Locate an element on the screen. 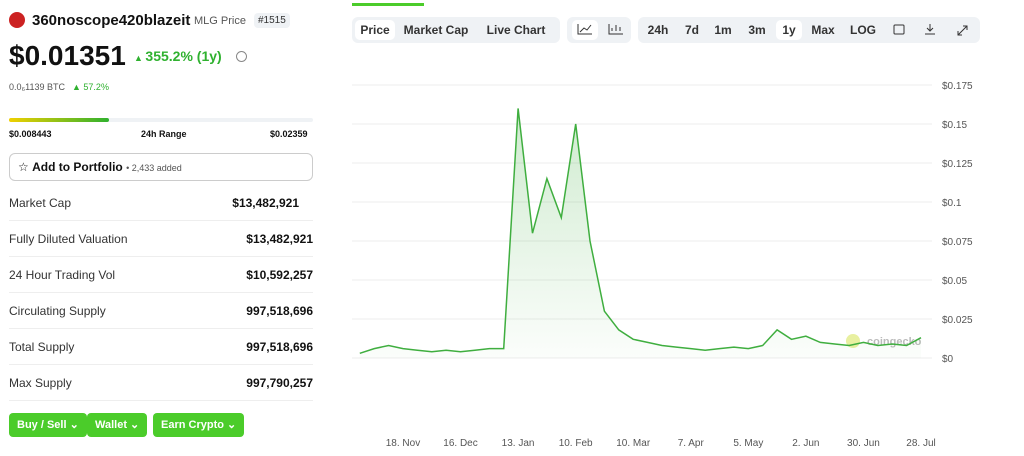 This screenshot has height=456, width=1024. range-low: $0.008443 is located at coordinates (30, 134).